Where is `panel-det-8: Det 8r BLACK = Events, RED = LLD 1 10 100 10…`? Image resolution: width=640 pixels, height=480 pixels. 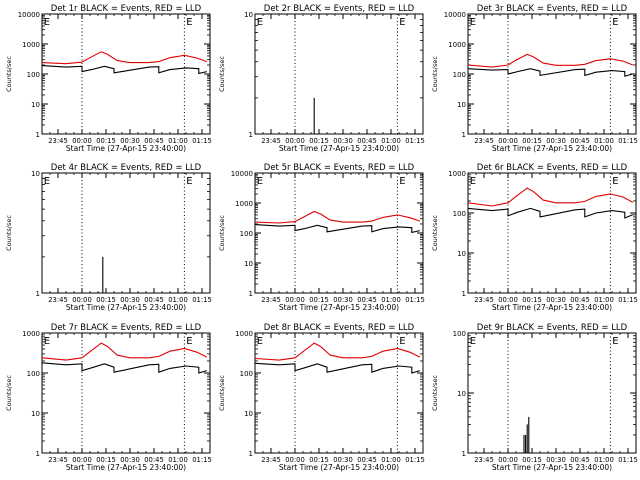 panel-det-8: Det 8r BLACK = Events, RED = LLD 1 10 100 10… is located at coordinates (321, 397).